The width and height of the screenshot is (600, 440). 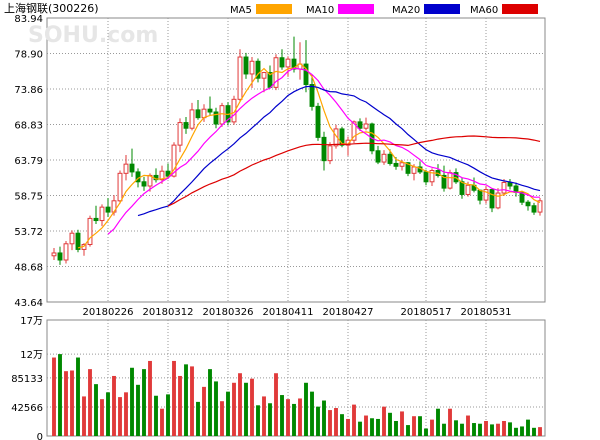 What do you see at coordinates (241, 10) in the screenshot?
I see `legend-label-ma5: MA5` at bounding box center [241, 10].